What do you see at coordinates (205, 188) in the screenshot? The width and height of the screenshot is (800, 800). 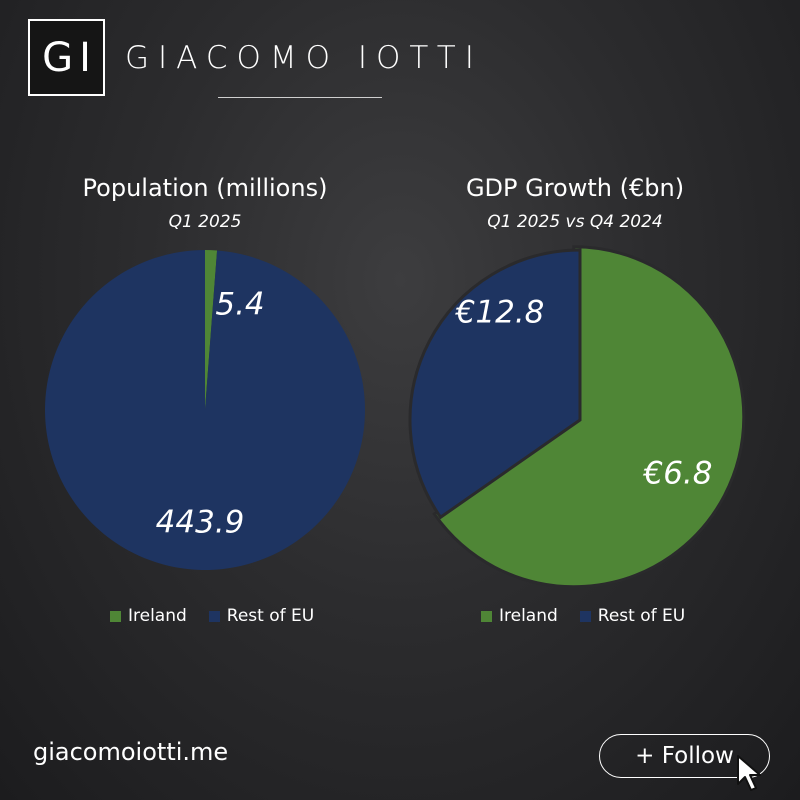 I see `chart-title-population: Population (millions)` at bounding box center [205, 188].